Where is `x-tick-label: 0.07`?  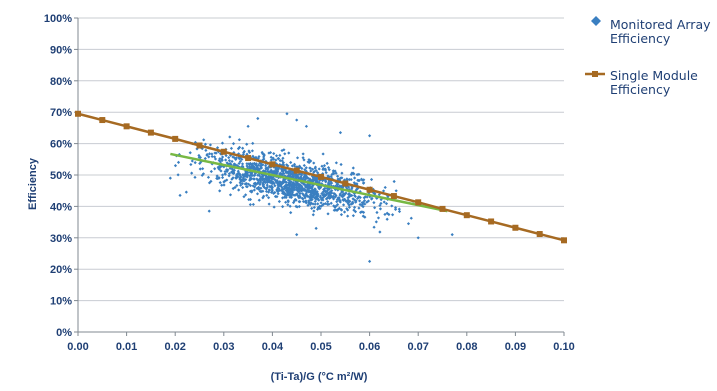 x-tick-label: 0.07 is located at coordinates (417, 347).